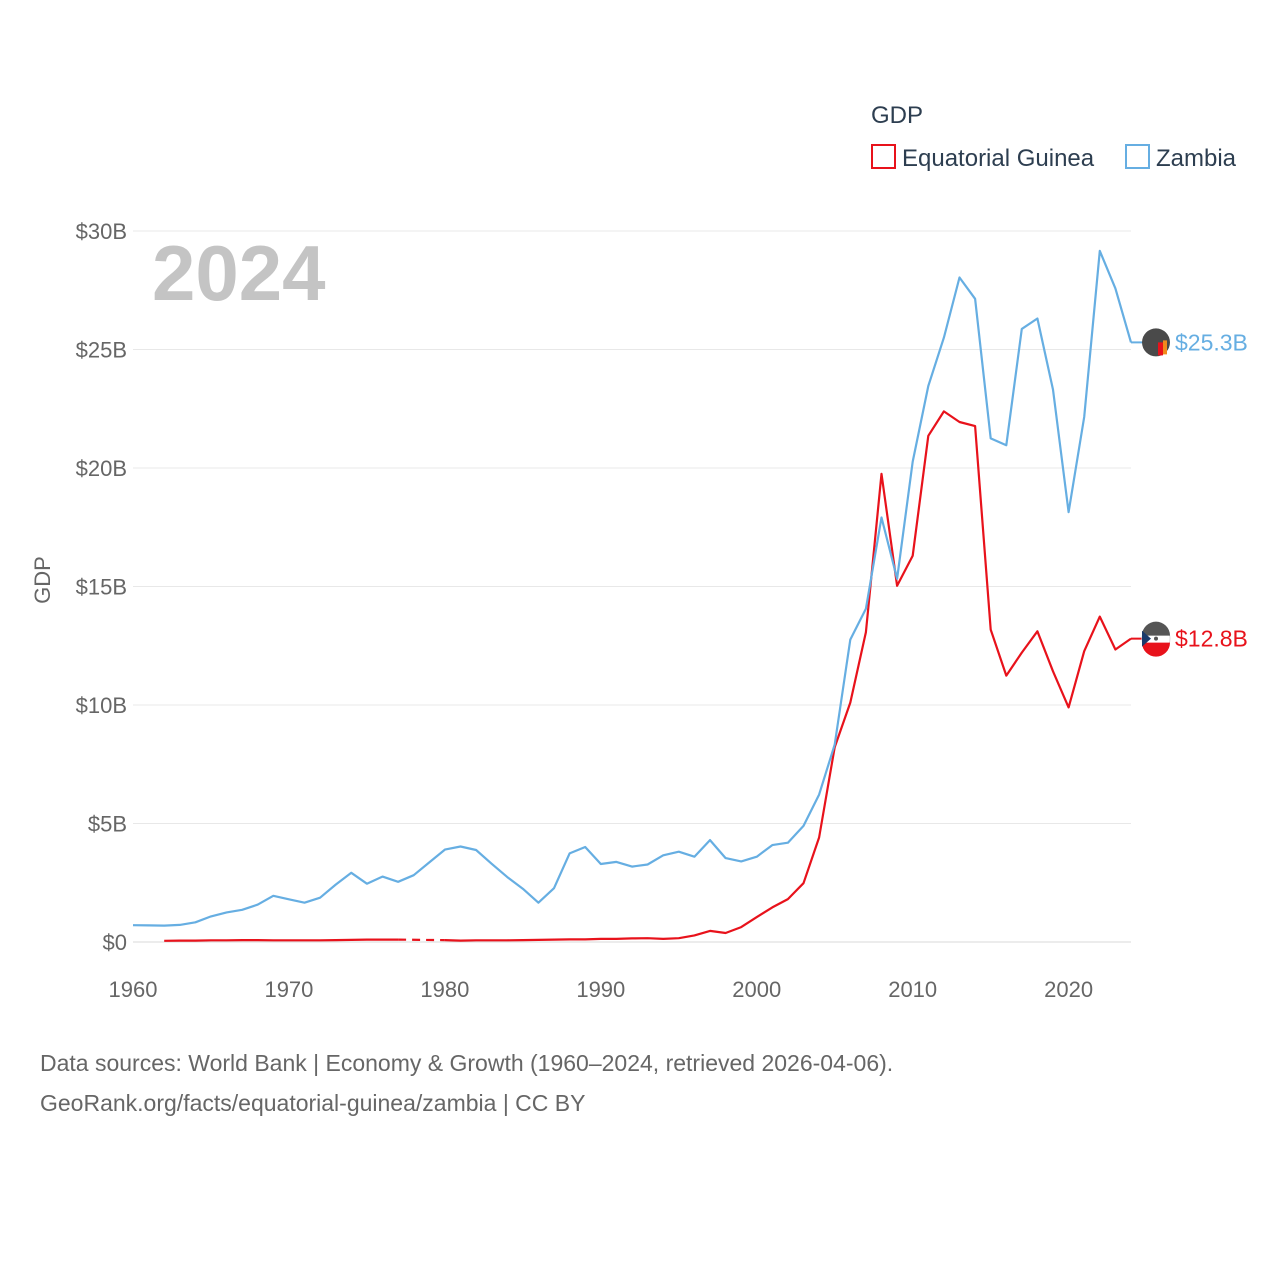  Describe the element at coordinates (101, 705) in the screenshot. I see `y-tick-label: $10B` at that location.